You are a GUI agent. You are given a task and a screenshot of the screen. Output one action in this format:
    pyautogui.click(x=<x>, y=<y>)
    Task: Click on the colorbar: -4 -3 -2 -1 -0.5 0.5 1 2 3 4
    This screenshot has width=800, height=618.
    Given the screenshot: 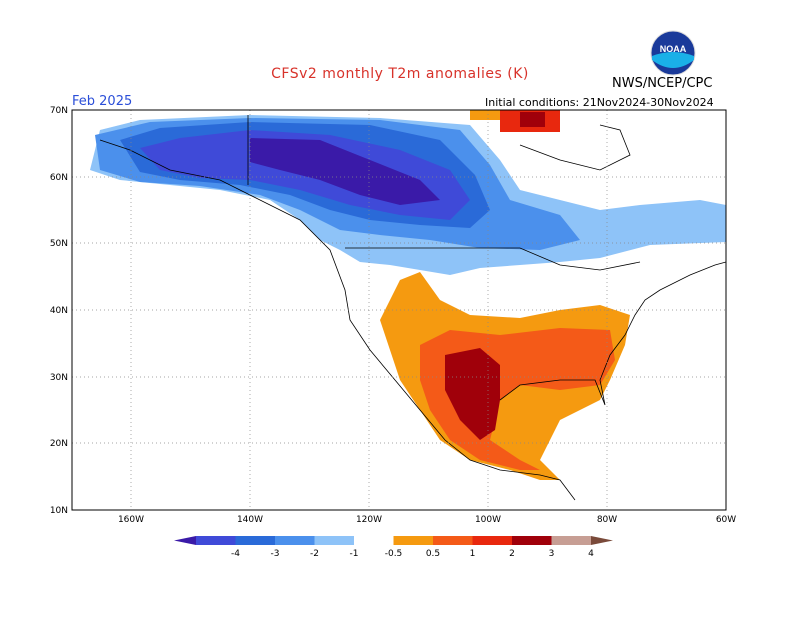 What is the action you would take?
    pyautogui.click(x=393, y=547)
    